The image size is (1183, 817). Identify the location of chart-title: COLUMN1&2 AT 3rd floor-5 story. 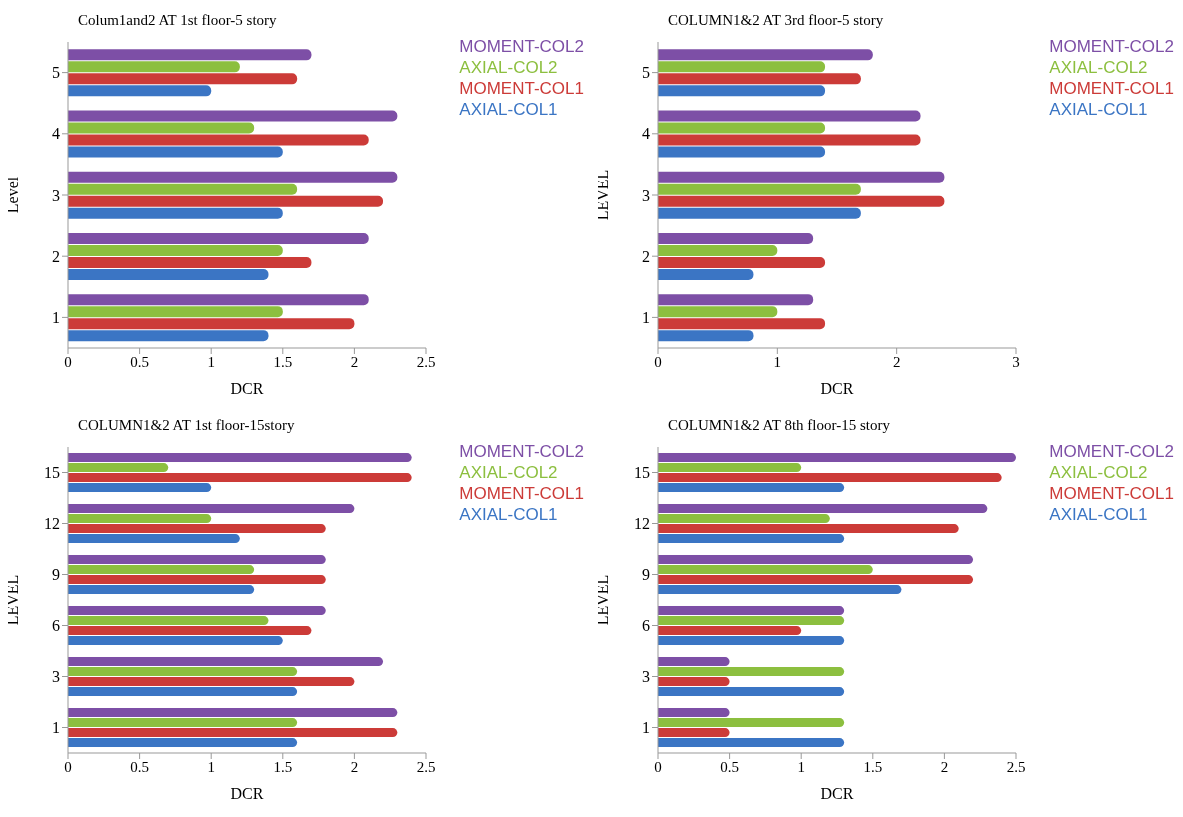
(776, 20).